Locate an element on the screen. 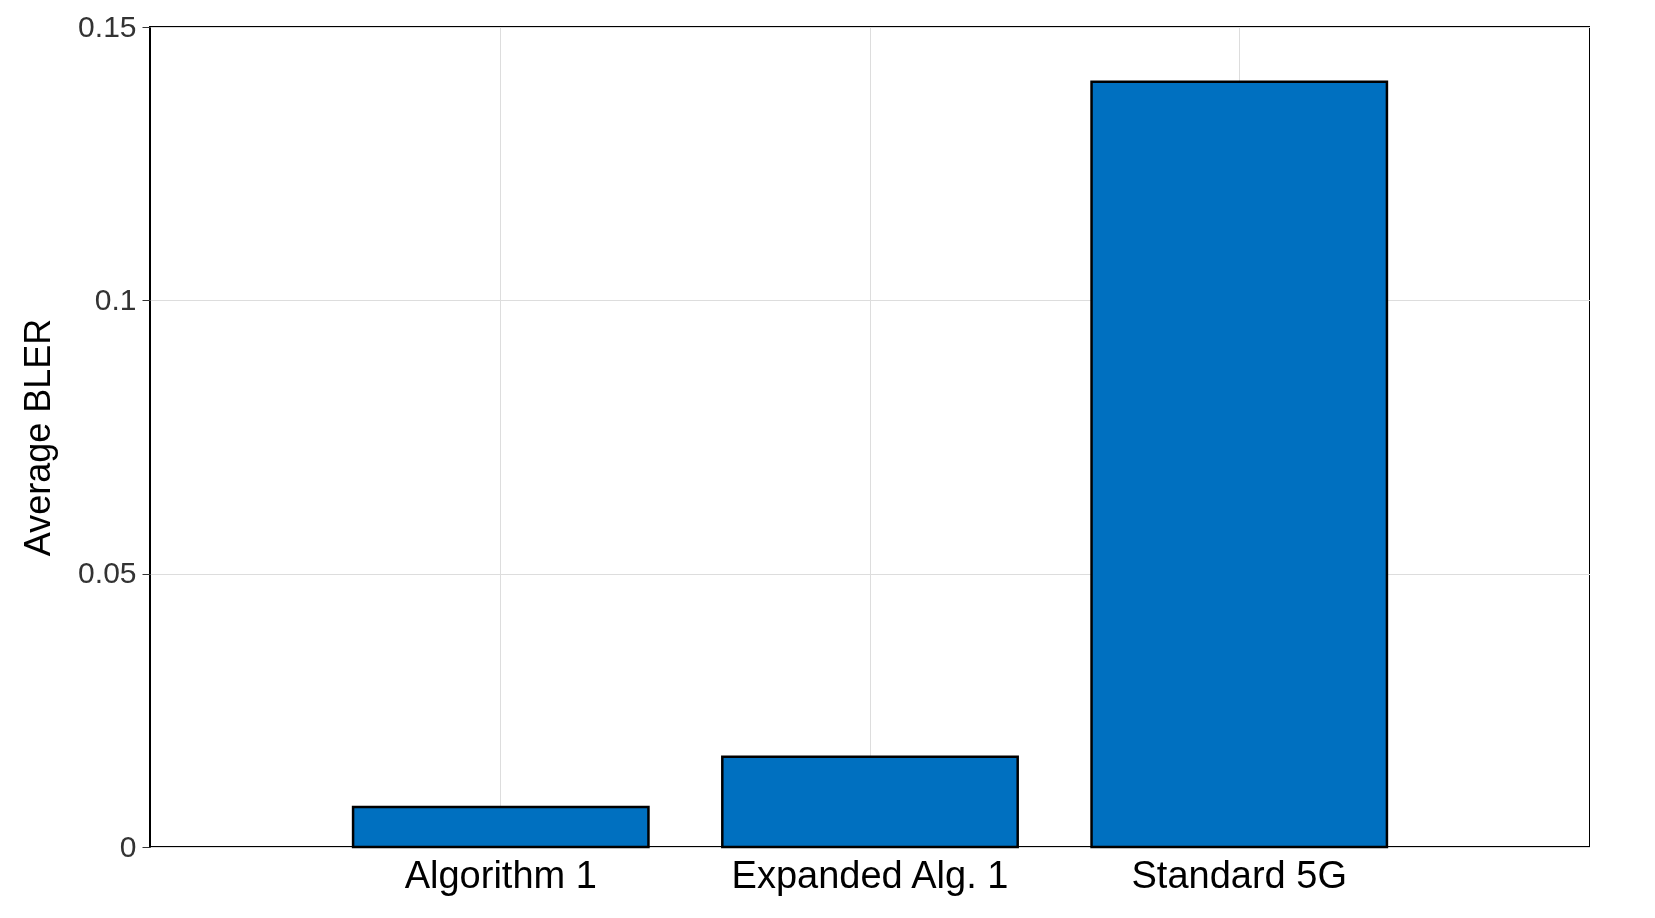  y-tick-label: 0 is located at coordinates (128, 846).